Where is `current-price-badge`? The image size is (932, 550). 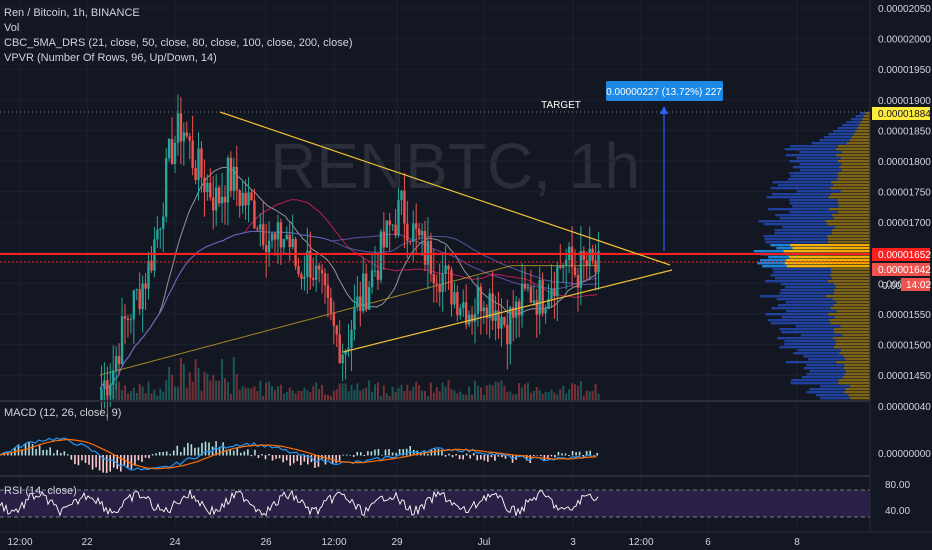 current-price-badge is located at coordinates (901, 269).